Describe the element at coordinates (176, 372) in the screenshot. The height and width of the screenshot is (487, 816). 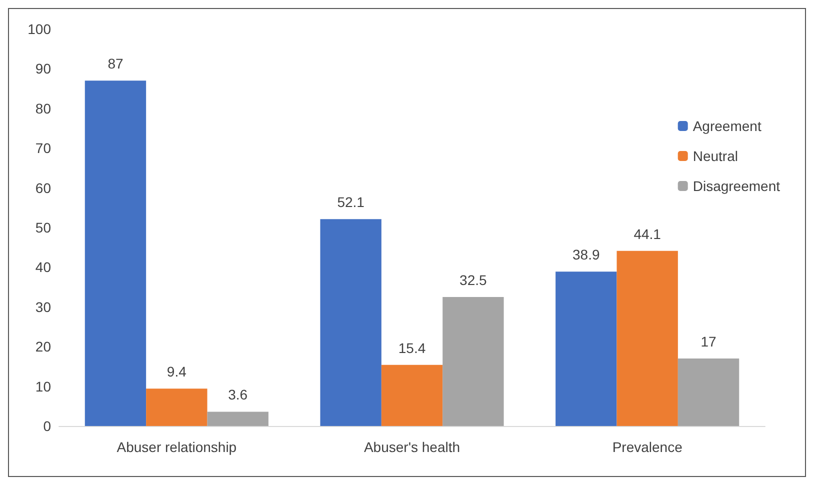
I see `data-label: 9.4` at that location.